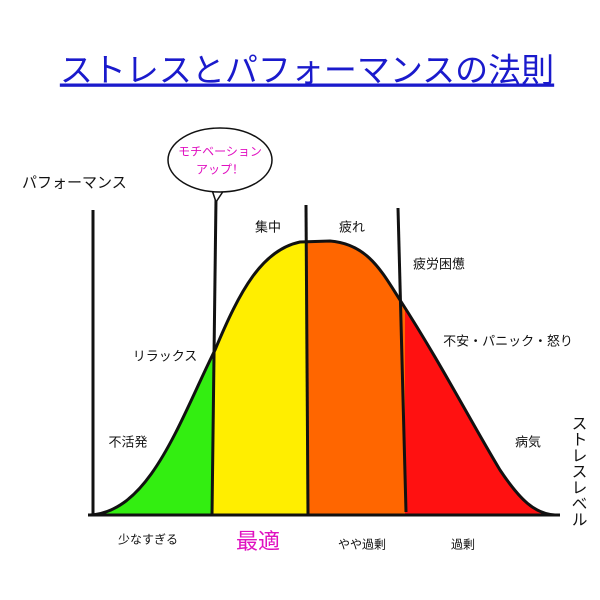 The width and height of the screenshot is (600, 600). What do you see at coordinates (260, 378) in the screenshot?
I see `zone-yellow` at bounding box center [260, 378].